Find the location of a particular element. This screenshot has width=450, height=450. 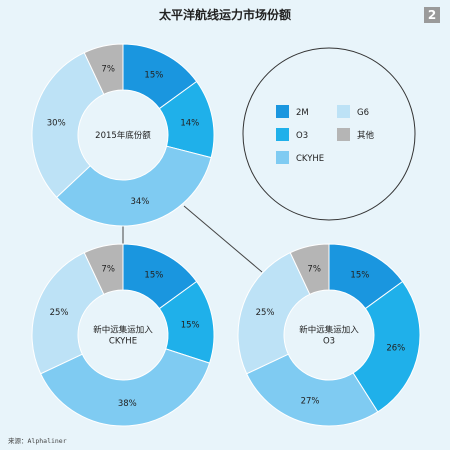

data-label: 14% is located at coordinates (189, 123).